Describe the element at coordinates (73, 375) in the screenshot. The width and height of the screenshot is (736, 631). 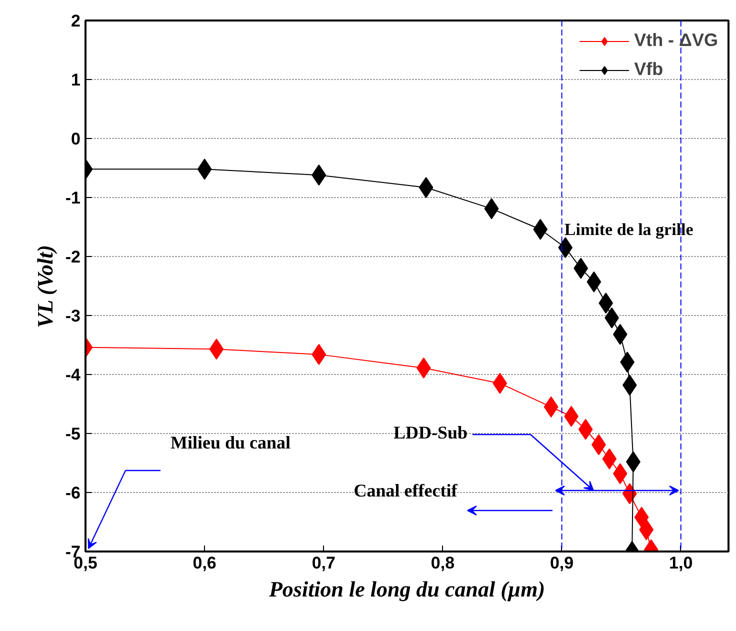
I see `y-tick-label: -4` at that location.